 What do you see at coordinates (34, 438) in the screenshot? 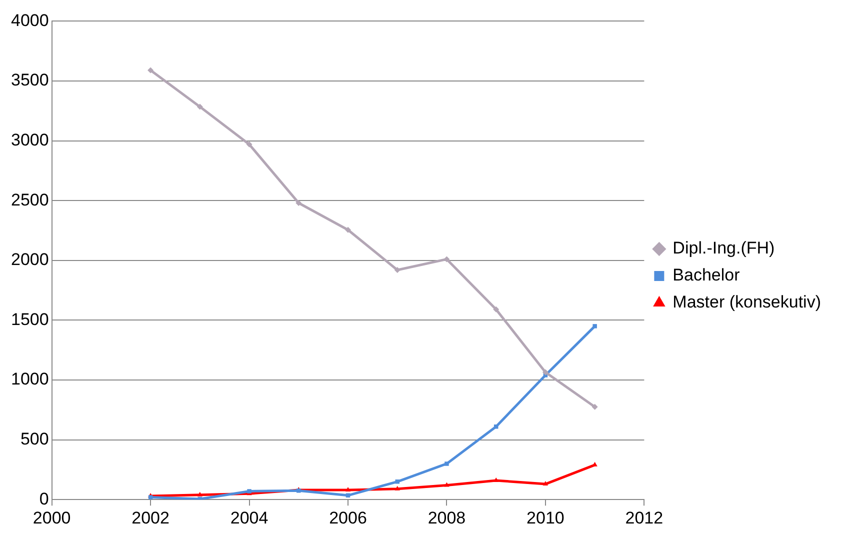
I see `y-tick-label: 500` at bounding box center [34, 438].